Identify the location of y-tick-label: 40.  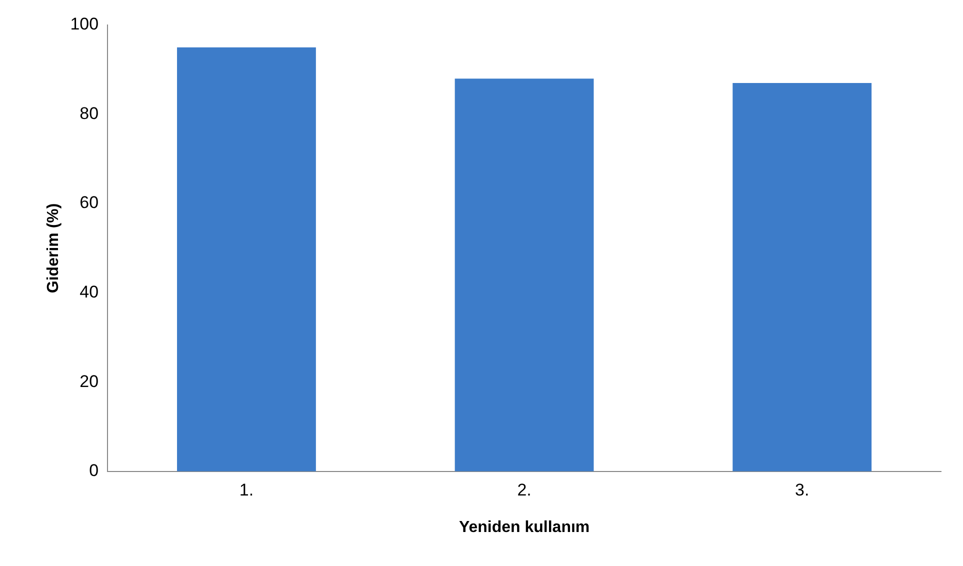
(89, 292).